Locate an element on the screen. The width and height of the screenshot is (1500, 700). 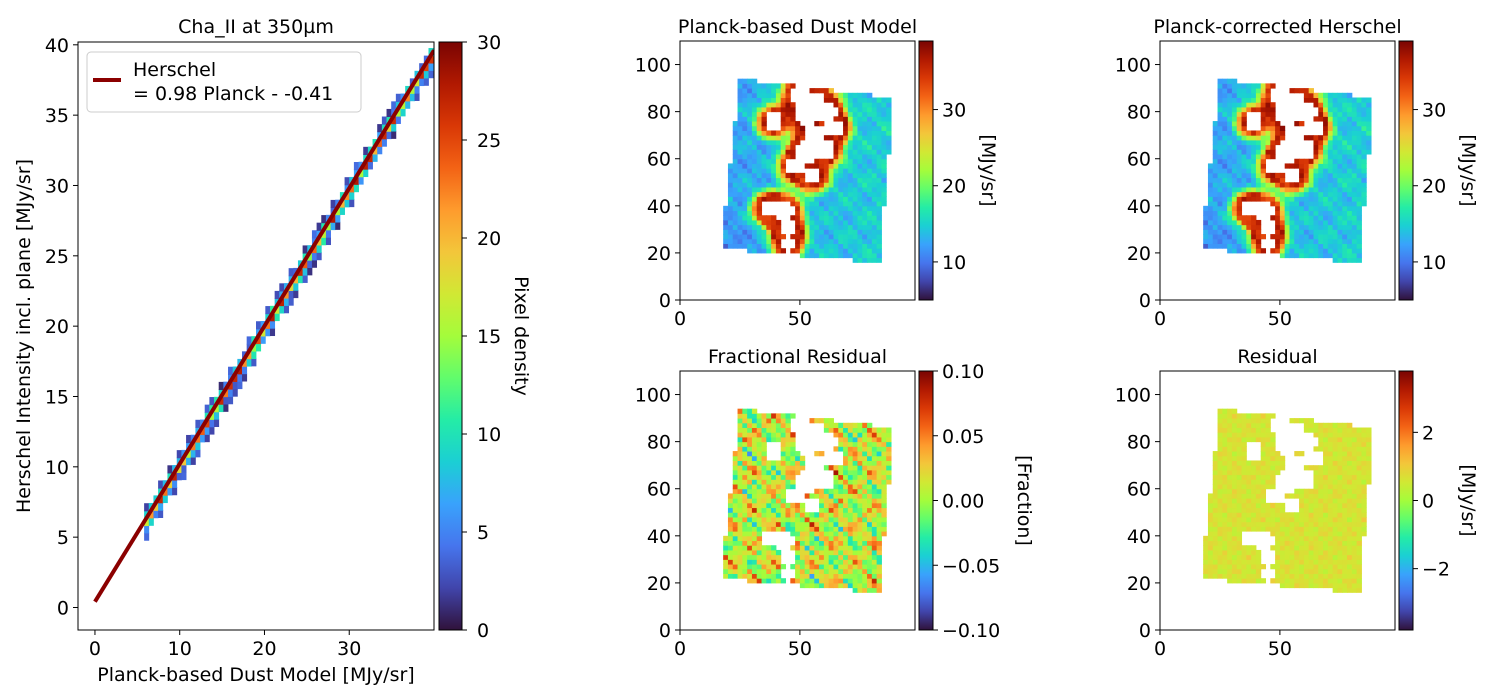
colorbar-tick-label: 5 is located at coordinates (483, 533).